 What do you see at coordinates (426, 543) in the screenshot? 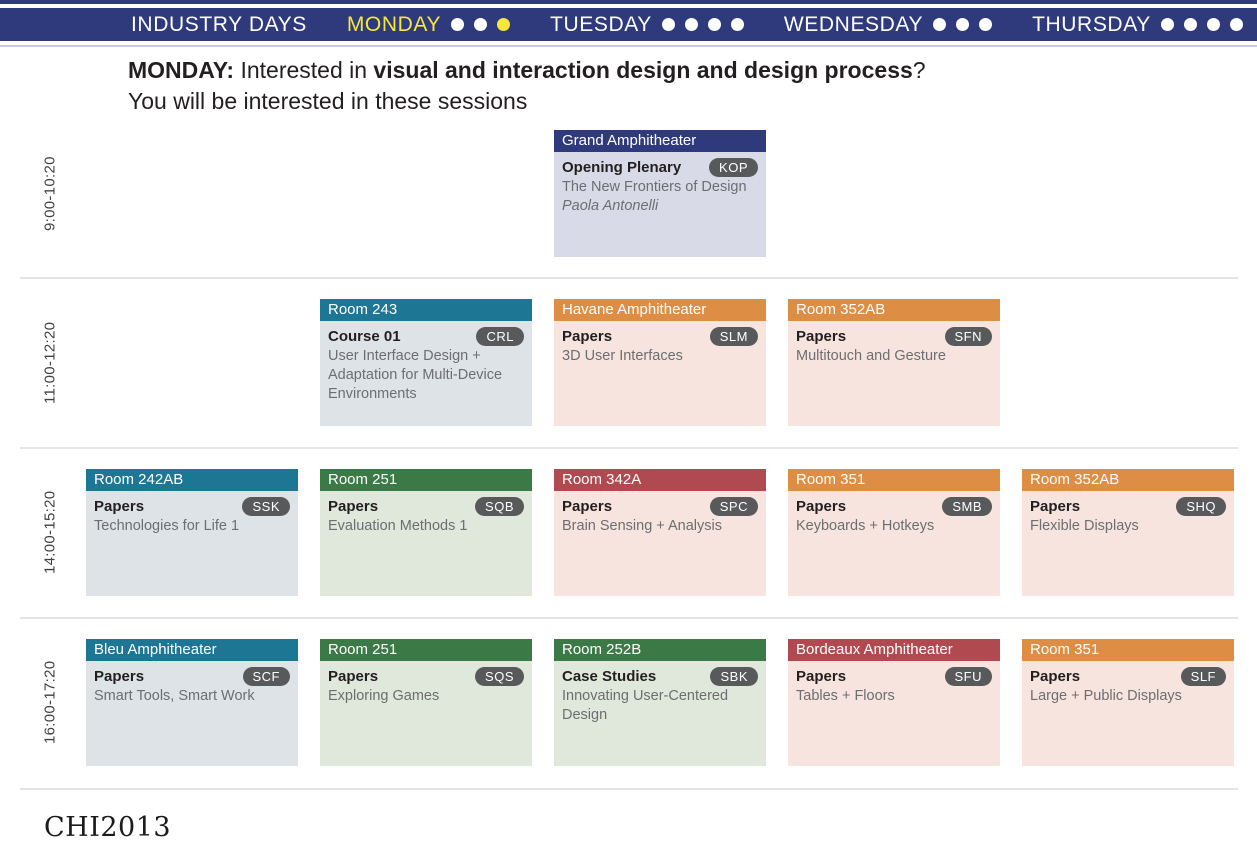
I see `session-card-body: Papers SQB Evaluation Methods 1` at bounding box center [426, 543].